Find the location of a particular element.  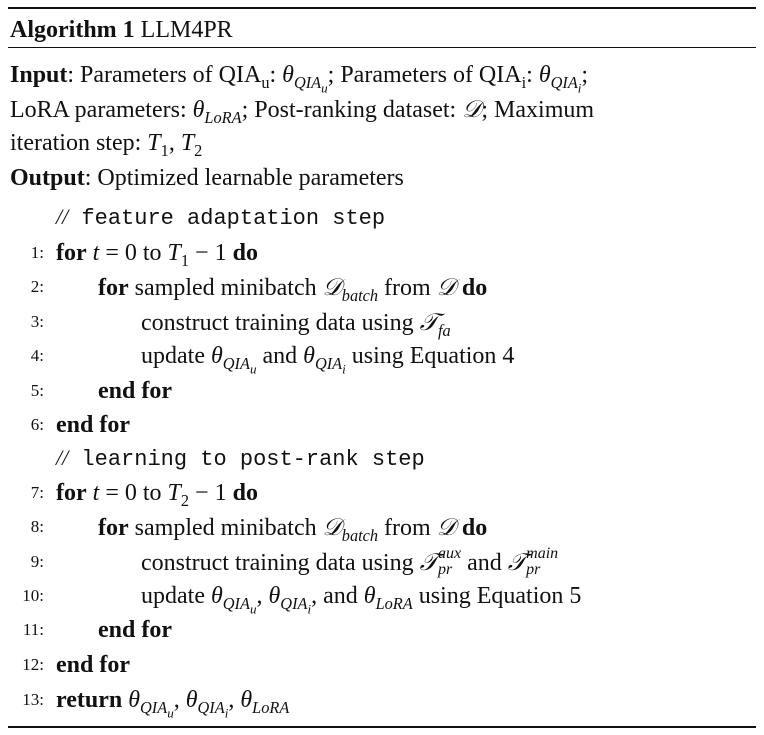

top-rule is located at coordinates (382, 8).